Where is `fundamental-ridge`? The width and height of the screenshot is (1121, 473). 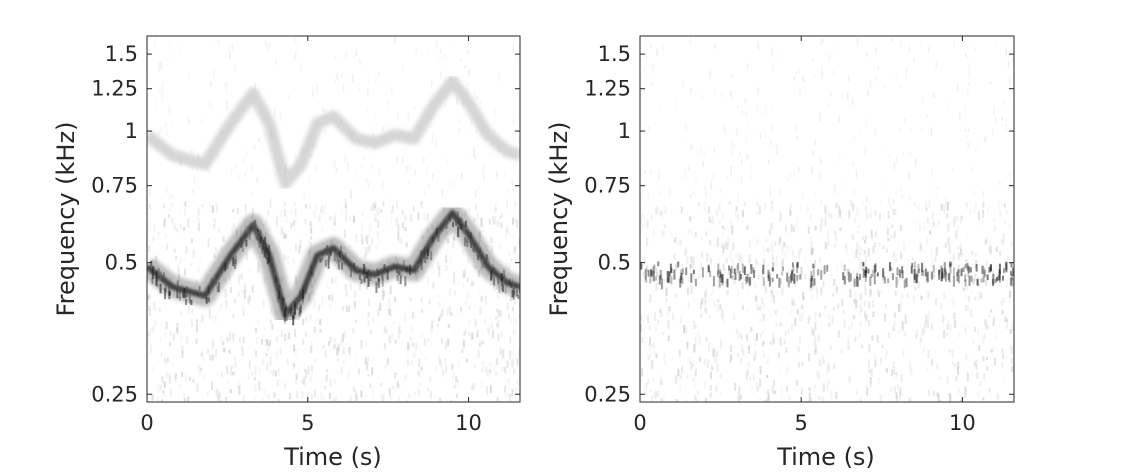 fundamental-ridge is located at coordinates (333, 263).